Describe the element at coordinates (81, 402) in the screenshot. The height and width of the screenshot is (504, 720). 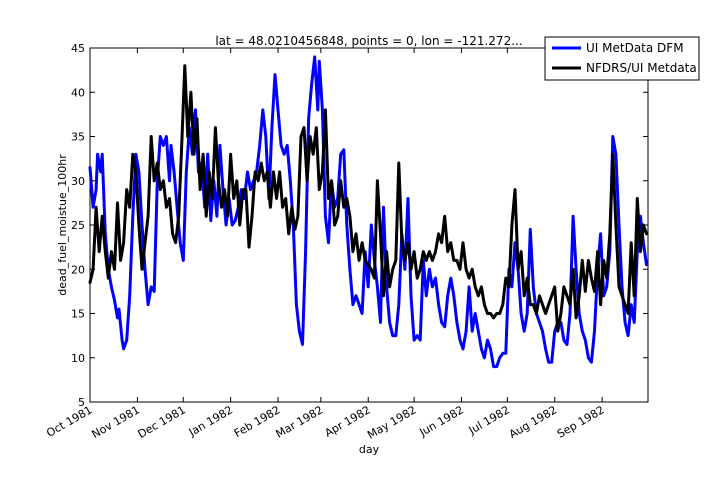
I see `y-tick-label: 5` at that location.